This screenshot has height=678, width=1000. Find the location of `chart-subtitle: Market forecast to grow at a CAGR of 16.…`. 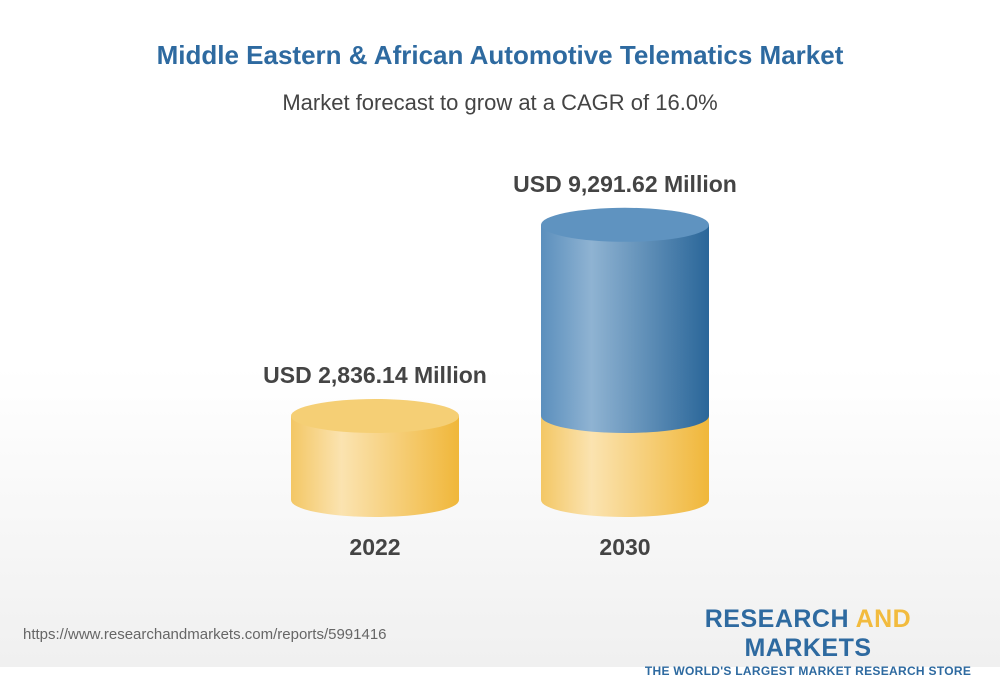

chart-subtitle: Market forecast to grow at a CAGR of 16.… is located at coordinates (500, 102).